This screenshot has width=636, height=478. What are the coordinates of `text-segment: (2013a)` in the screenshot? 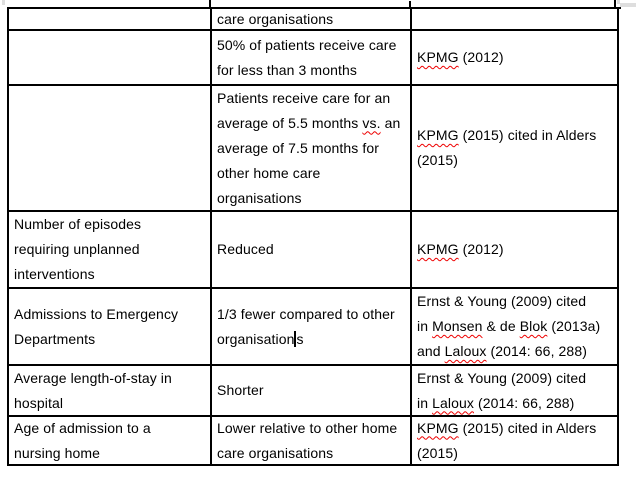 It's located at (574, 326).